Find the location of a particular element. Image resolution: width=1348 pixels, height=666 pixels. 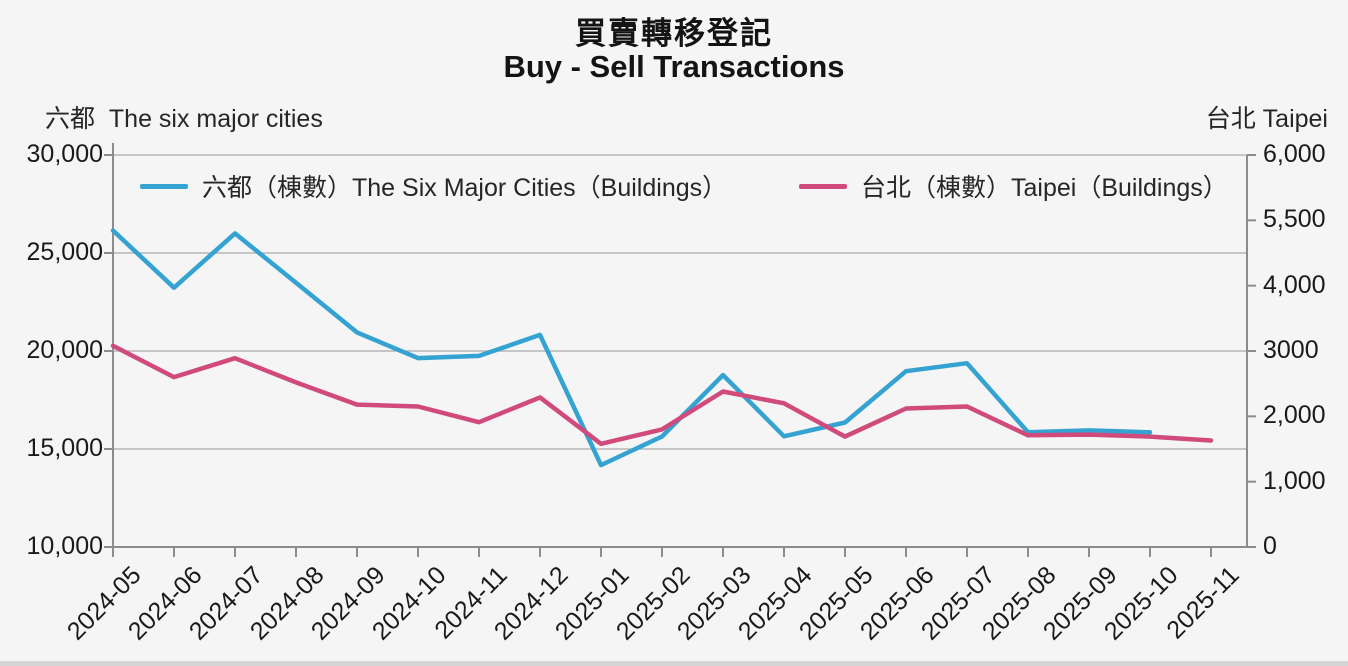

left-axis-tick-label: 25,000 is located at coordinates (64, 252).